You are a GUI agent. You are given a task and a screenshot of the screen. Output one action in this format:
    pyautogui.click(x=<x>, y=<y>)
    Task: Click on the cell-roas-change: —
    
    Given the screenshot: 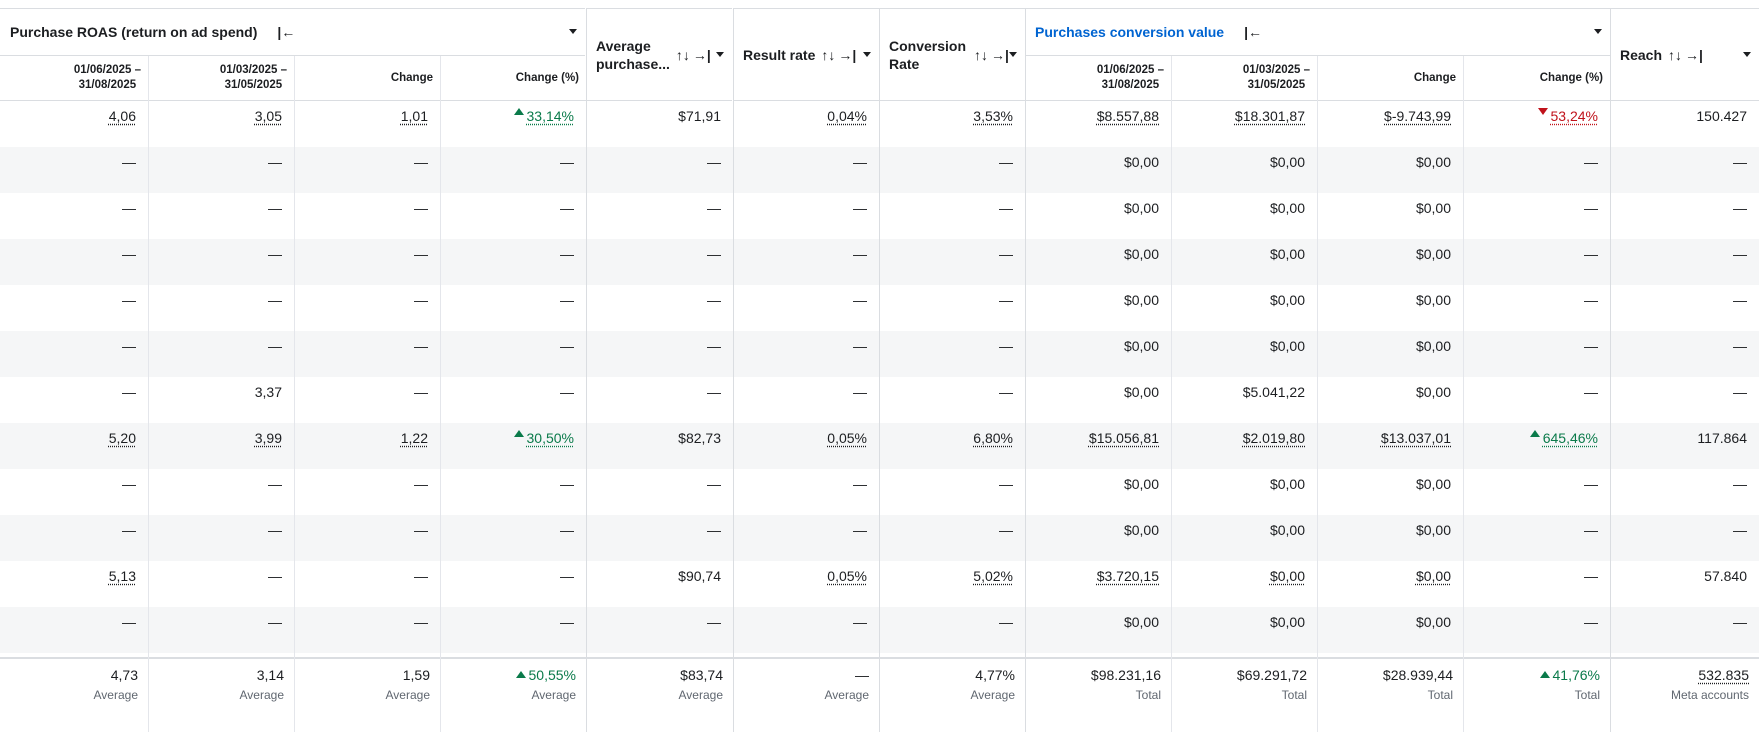 What is the action you would take?
    pyautogui.click(x=367, y=538)
    